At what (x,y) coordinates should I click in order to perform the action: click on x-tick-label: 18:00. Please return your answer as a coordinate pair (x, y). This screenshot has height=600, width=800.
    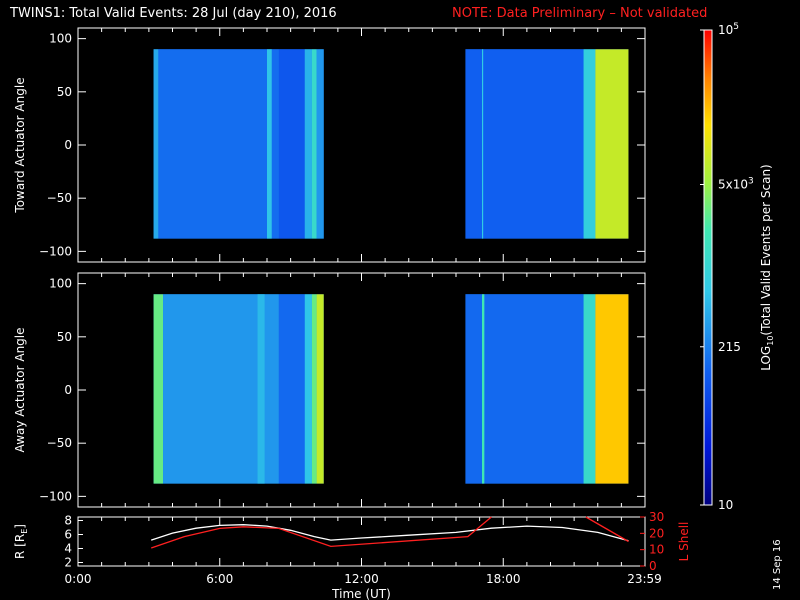
    Looking at the image, I should click on (503, 579).